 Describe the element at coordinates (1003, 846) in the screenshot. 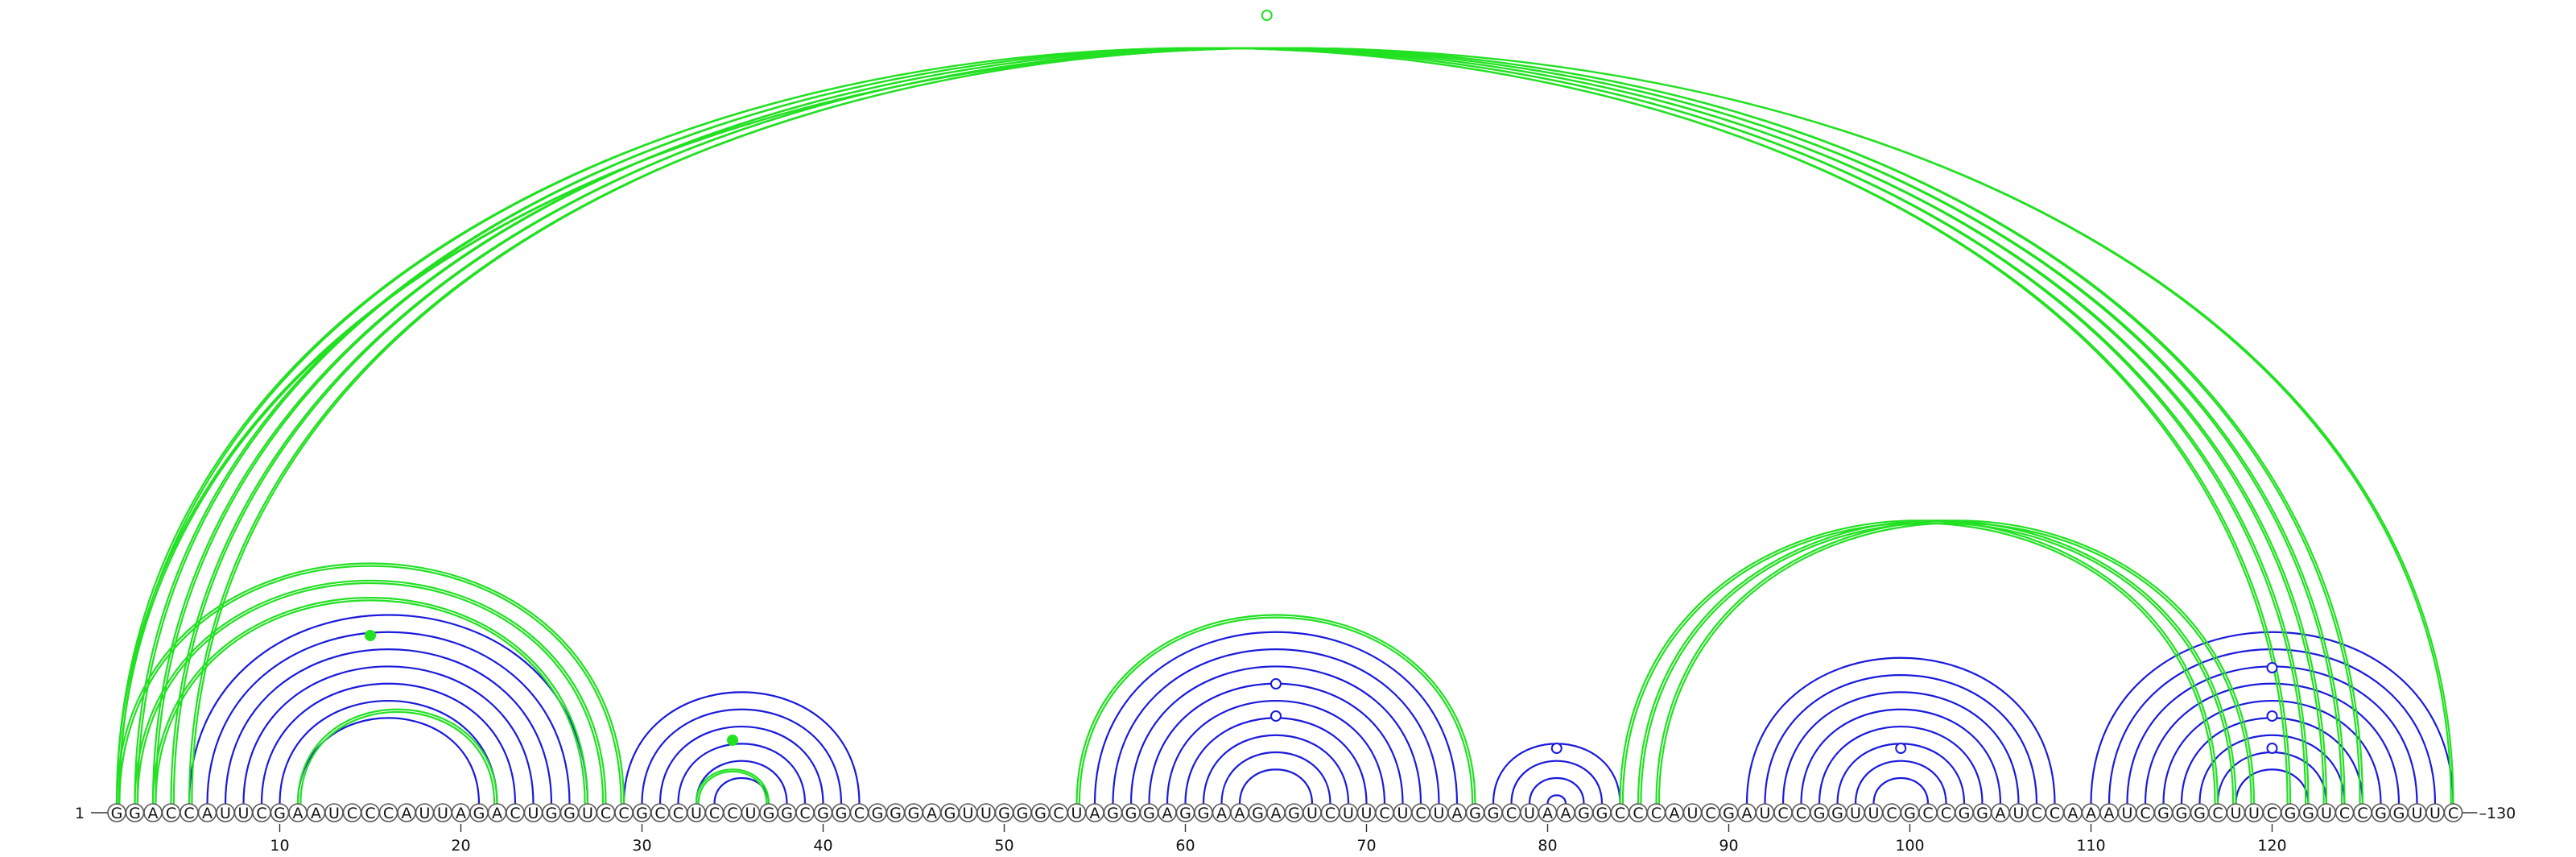

I see `tick-label: 50` at that location.